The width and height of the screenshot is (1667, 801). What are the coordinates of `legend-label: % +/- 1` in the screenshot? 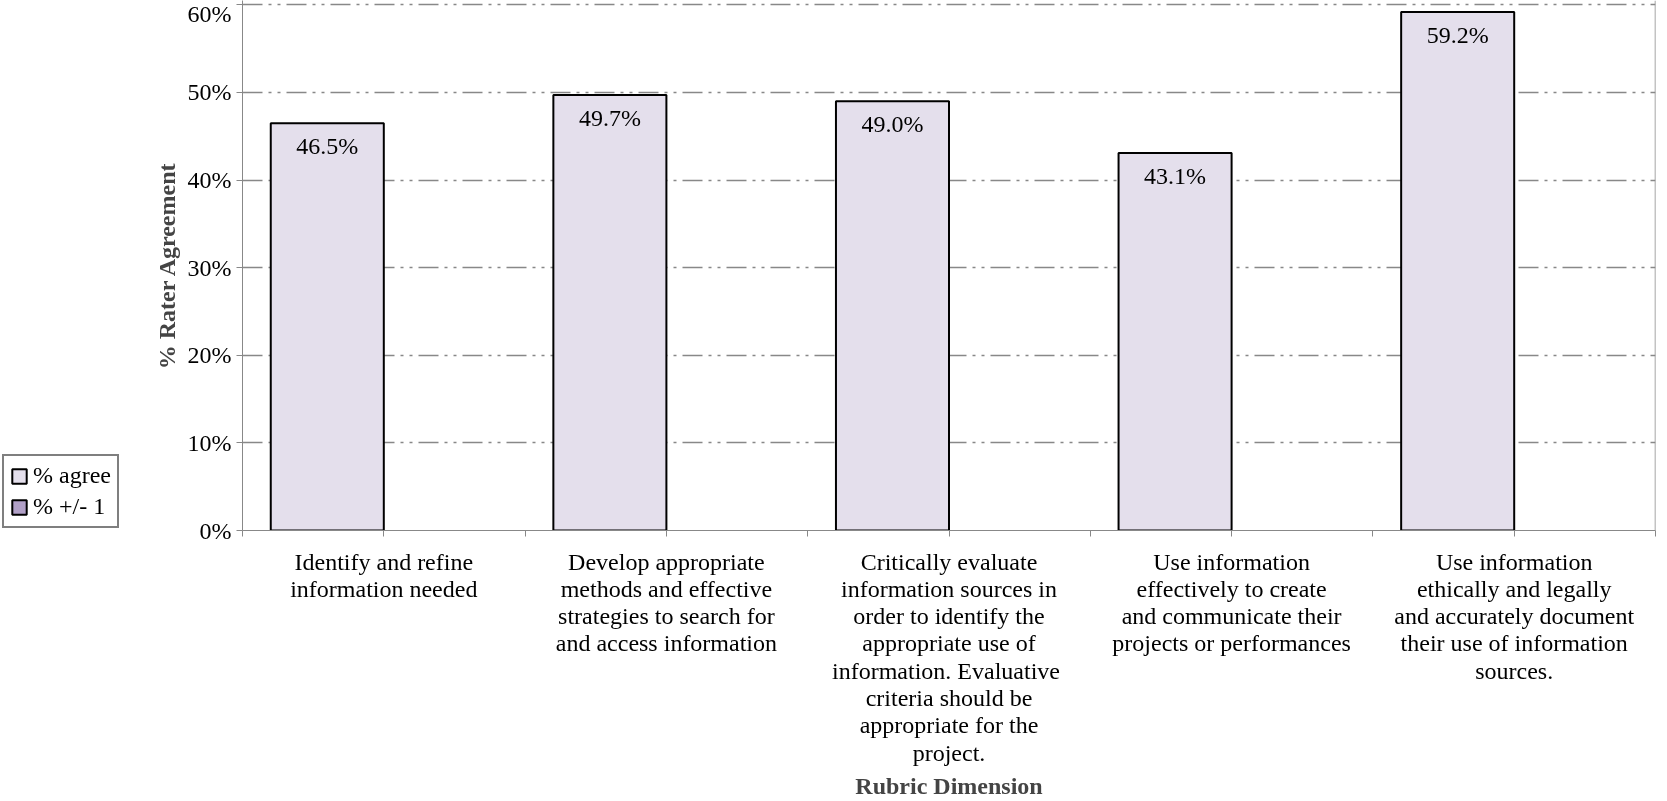 It's located at (69, 506).